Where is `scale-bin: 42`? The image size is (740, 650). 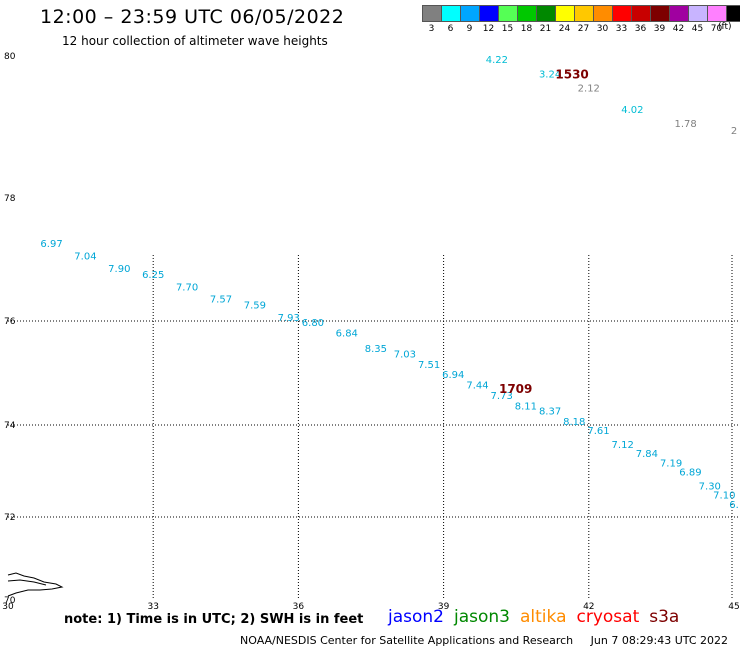
scale-bin: 42 is located at coordinates (679, 19).